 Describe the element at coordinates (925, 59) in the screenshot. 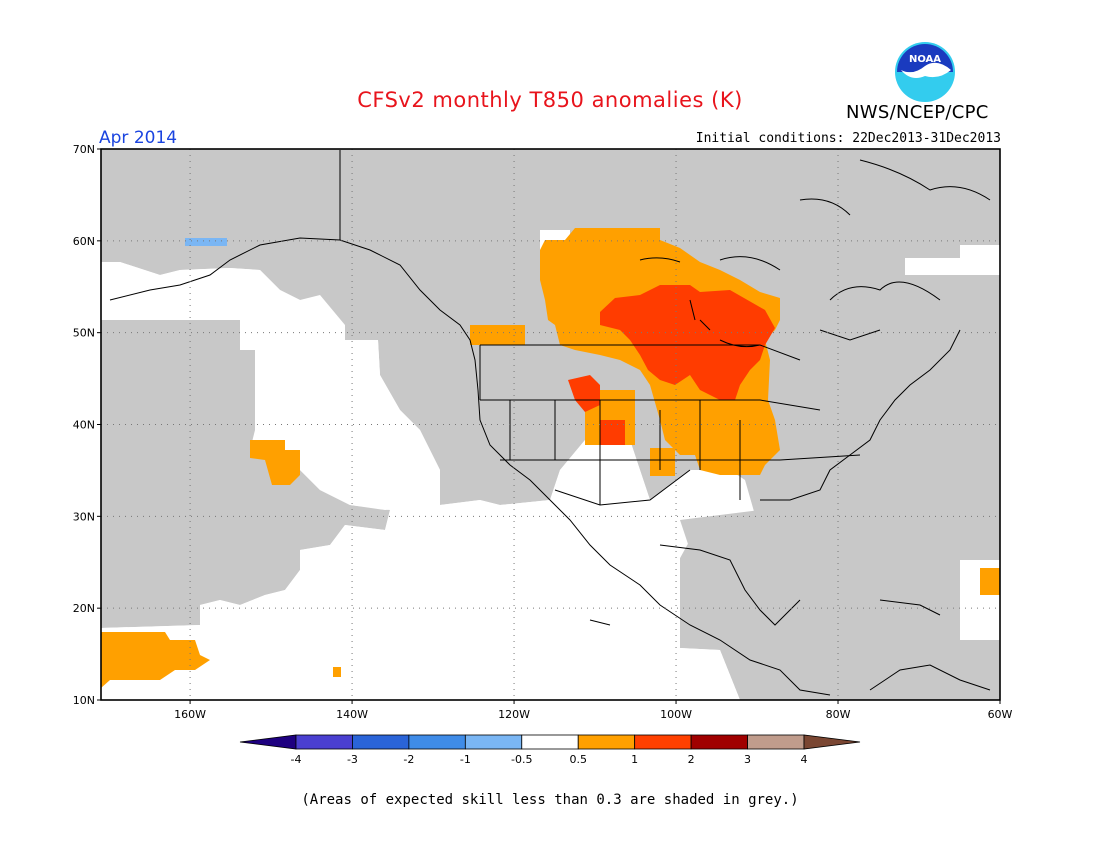

I see `logo-text: NOAA` at that location.